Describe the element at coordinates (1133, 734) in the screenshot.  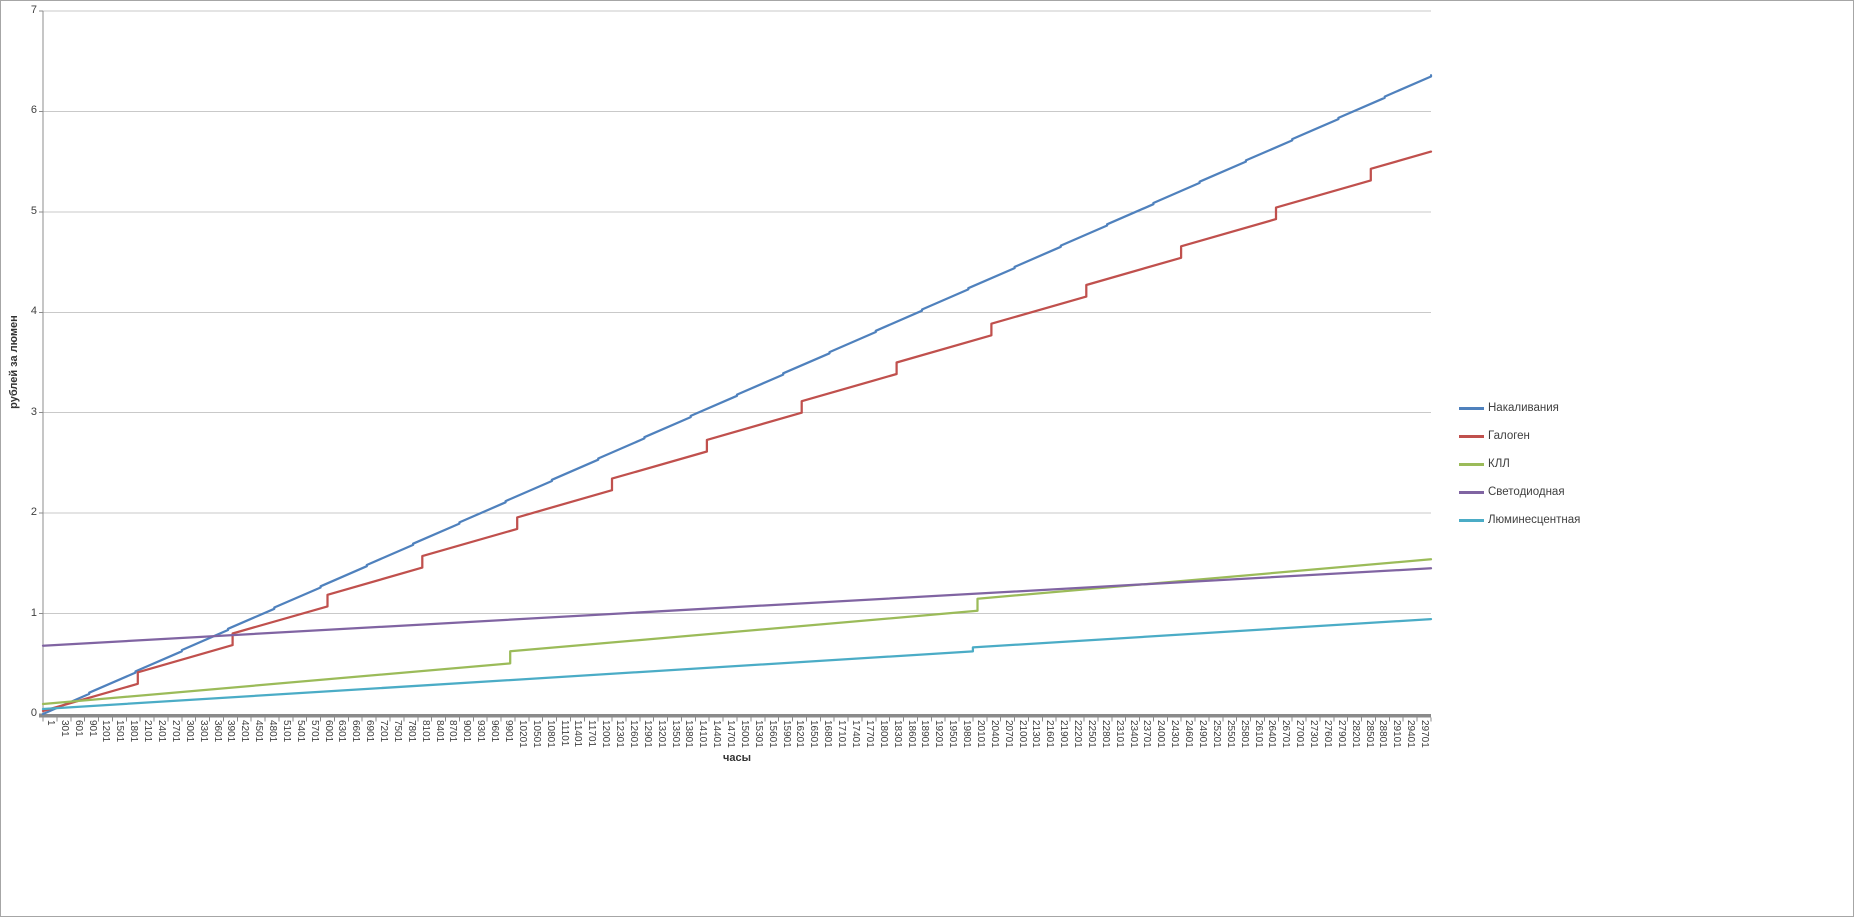
I see `x-tick-label: 23401` at that location.